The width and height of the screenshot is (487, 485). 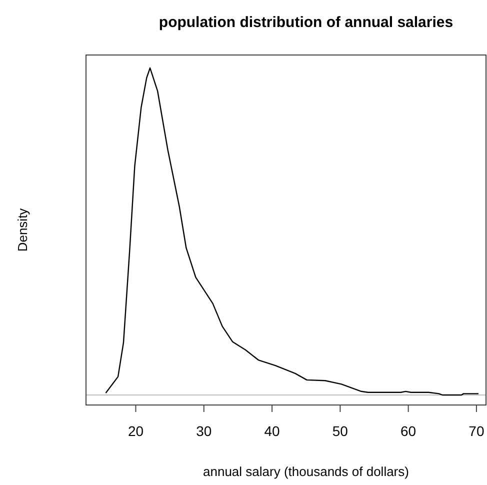 I want to click on x-tick-label: 50, so click(x=340, y=431).